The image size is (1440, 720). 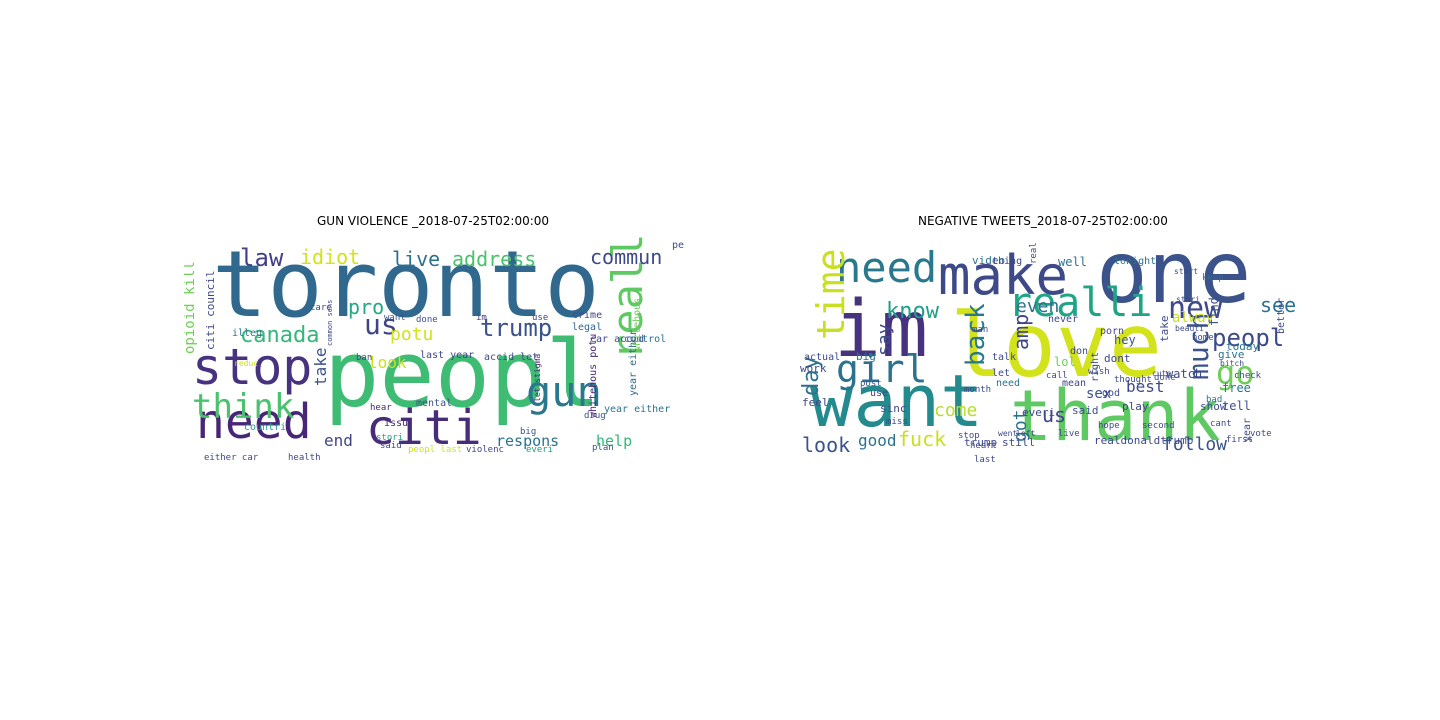 What do you see at coordinates (831, 294) in the screenshot?
I see `negative-tweets-word: time` at bounding box center [831, 294].